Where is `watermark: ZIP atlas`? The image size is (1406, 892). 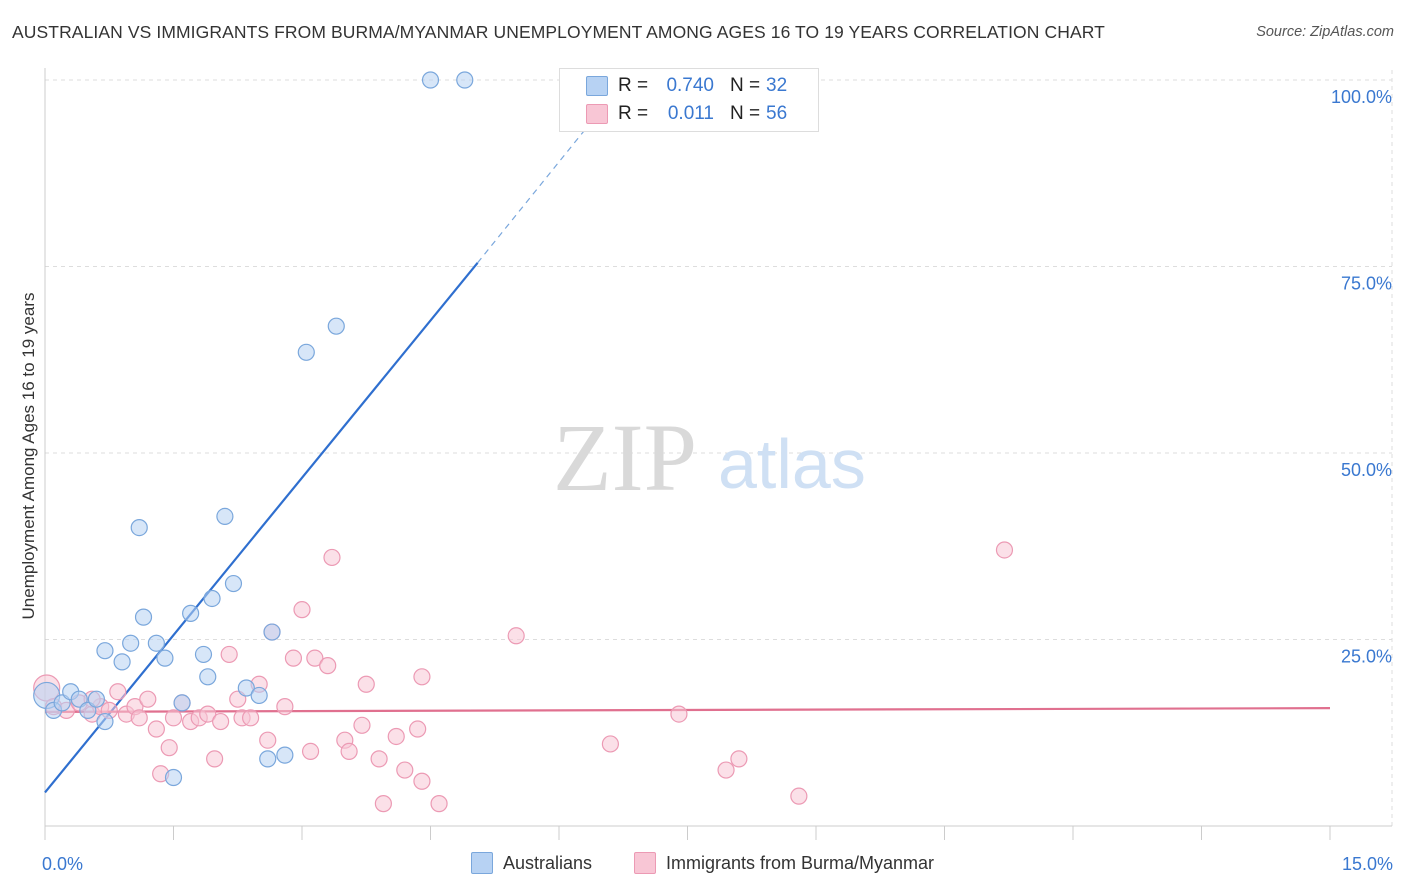 watermark: ZIP atlas is located at coordinates (709, 457).